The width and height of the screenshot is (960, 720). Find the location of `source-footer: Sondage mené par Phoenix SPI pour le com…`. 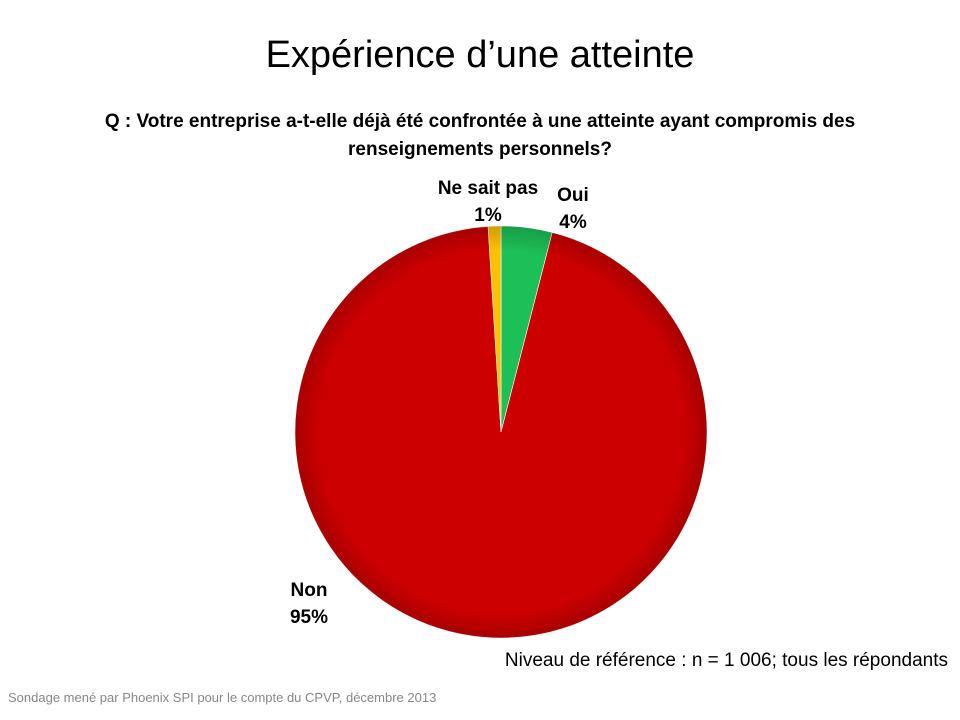

source-footer: Sondage mené par Phoenix SPI pour le com… is located at coordinates (222, 697).